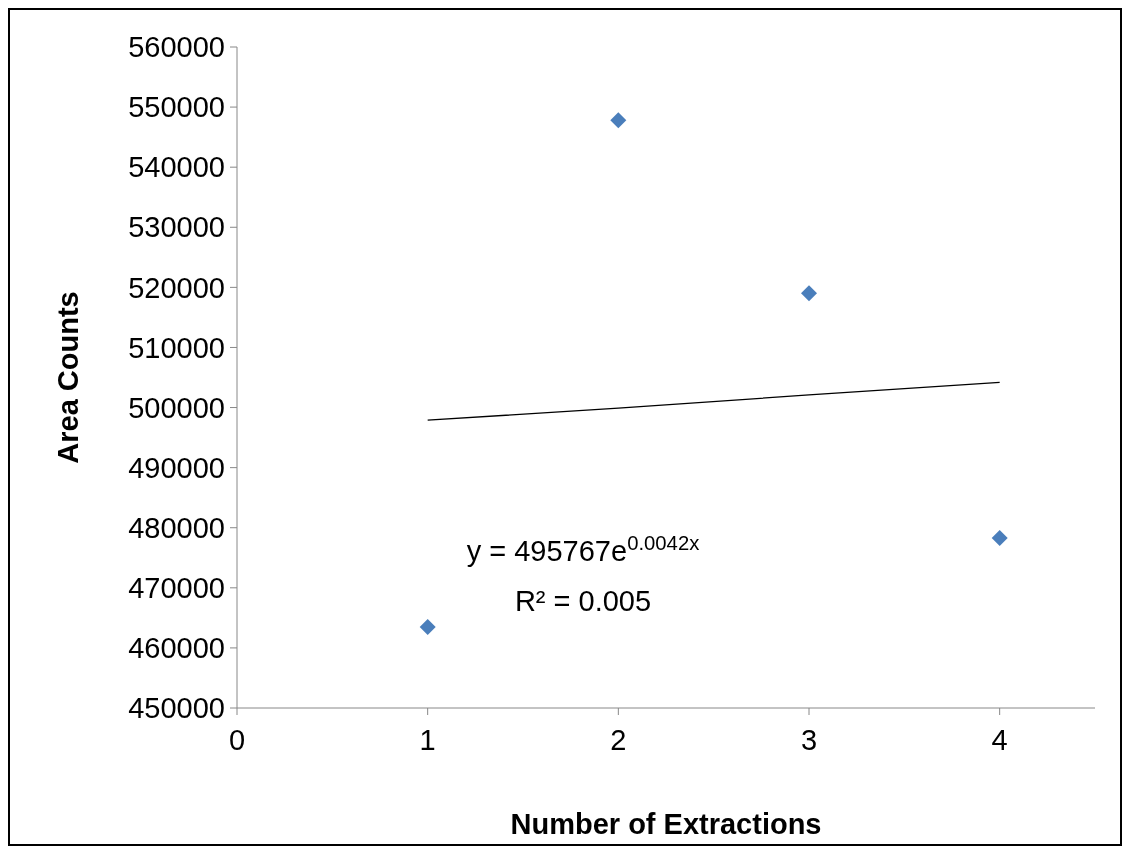 Image resolution: width=1130 pixels, height=854 pixels. I want to click on y-tick-label: 510000, so click(176, 347).